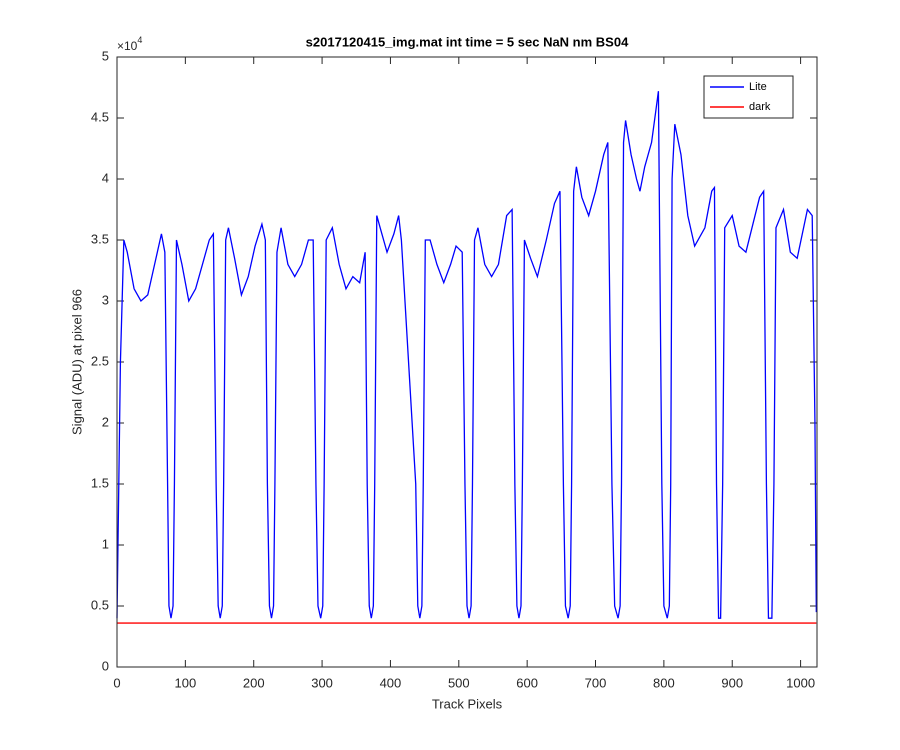 The image size is (900, 750). I want to click on y-tick-label: 1.5, so click(100, 482).